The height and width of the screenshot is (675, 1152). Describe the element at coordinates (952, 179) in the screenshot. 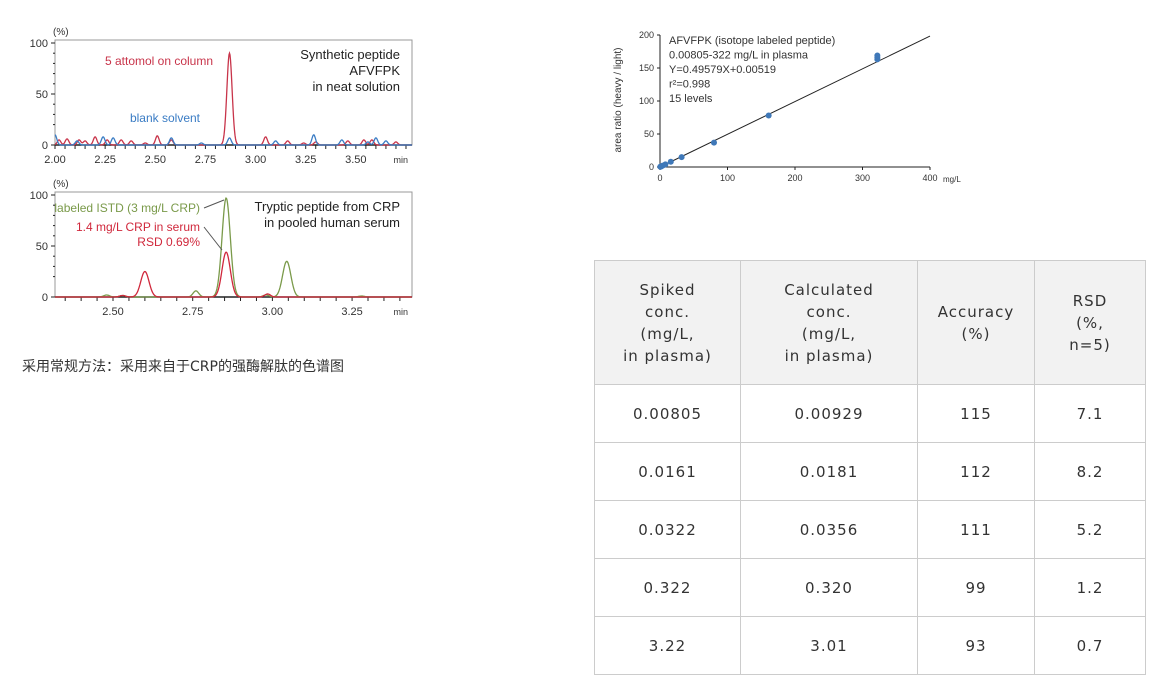

I see `x-axis-label: mg/L` at that location.